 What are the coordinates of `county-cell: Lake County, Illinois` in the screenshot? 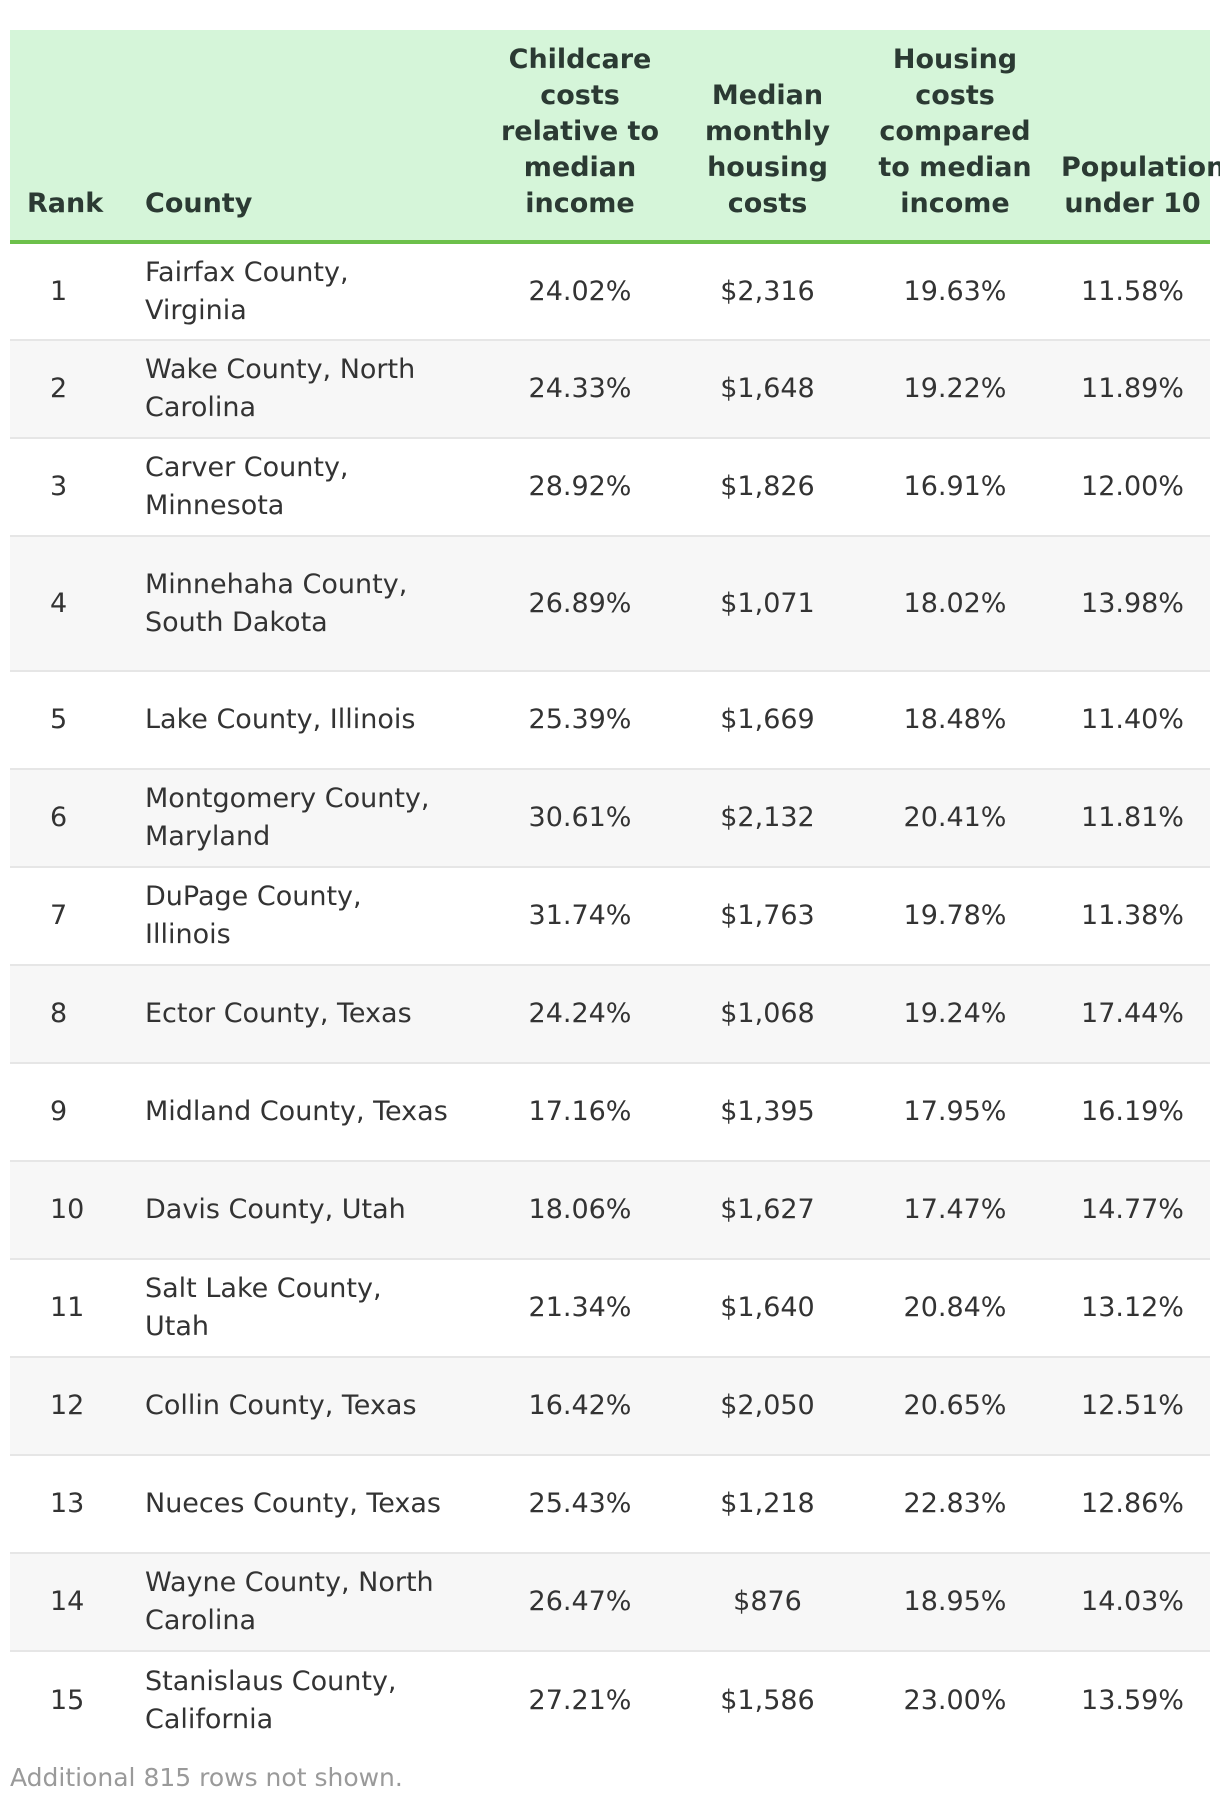 It's located at (280, 719).